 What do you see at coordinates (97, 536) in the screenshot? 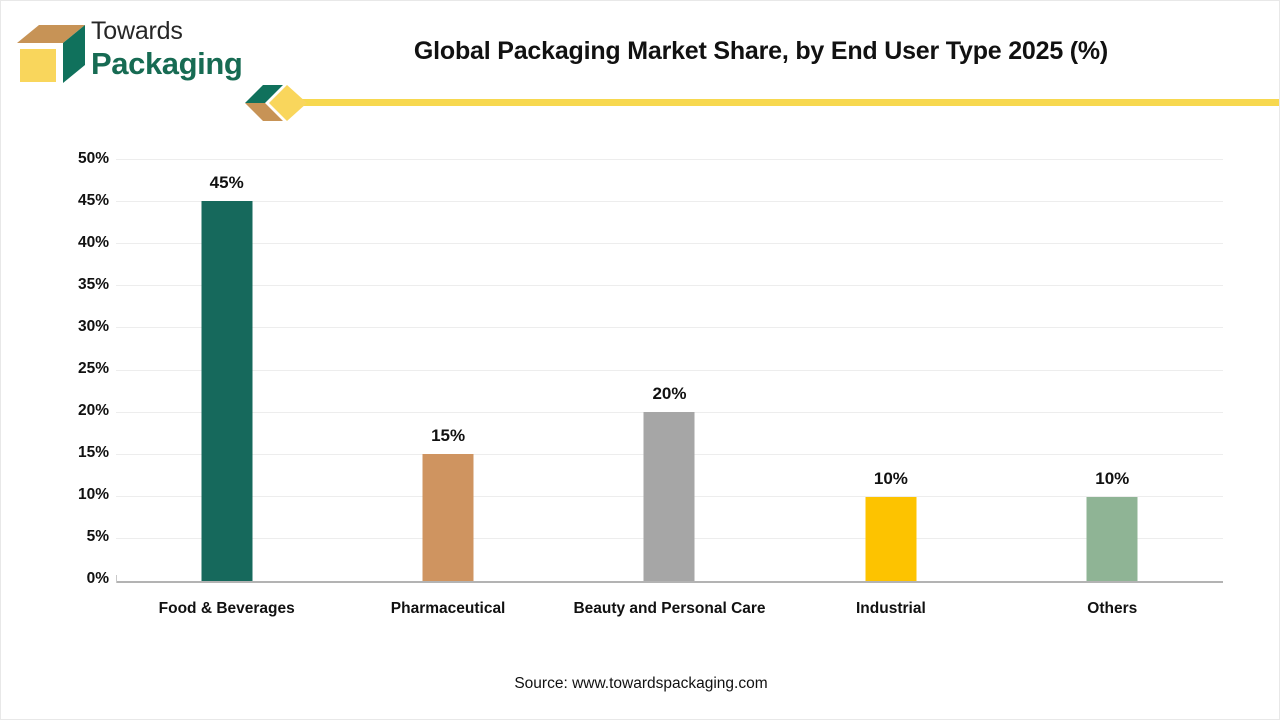
I see `y-axis-tick-label: 5%` at bounding box center [97, 536].